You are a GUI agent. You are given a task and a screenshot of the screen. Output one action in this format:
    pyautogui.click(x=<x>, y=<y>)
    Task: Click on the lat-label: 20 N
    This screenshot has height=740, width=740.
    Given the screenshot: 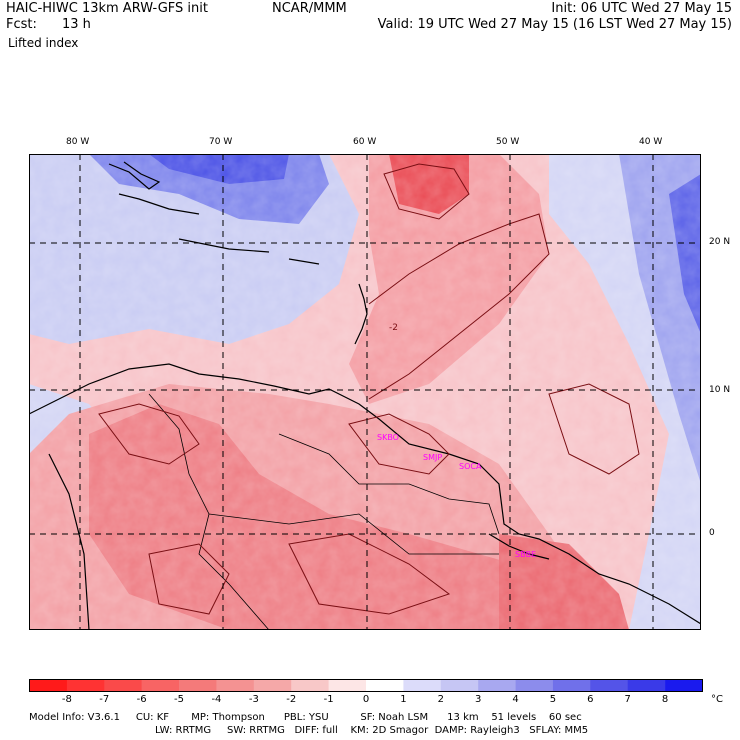 What is the action you would take?
    pyautogui.click(x=720, y=242)
    